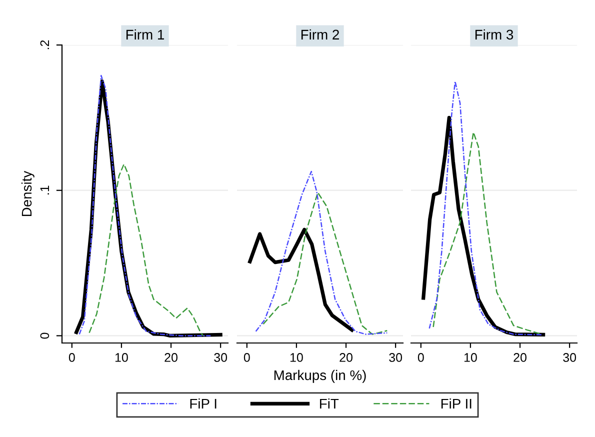 The width and height of the screenshot is (595, 437). I want to click on legend-label: FiP I, so click(203, 403).